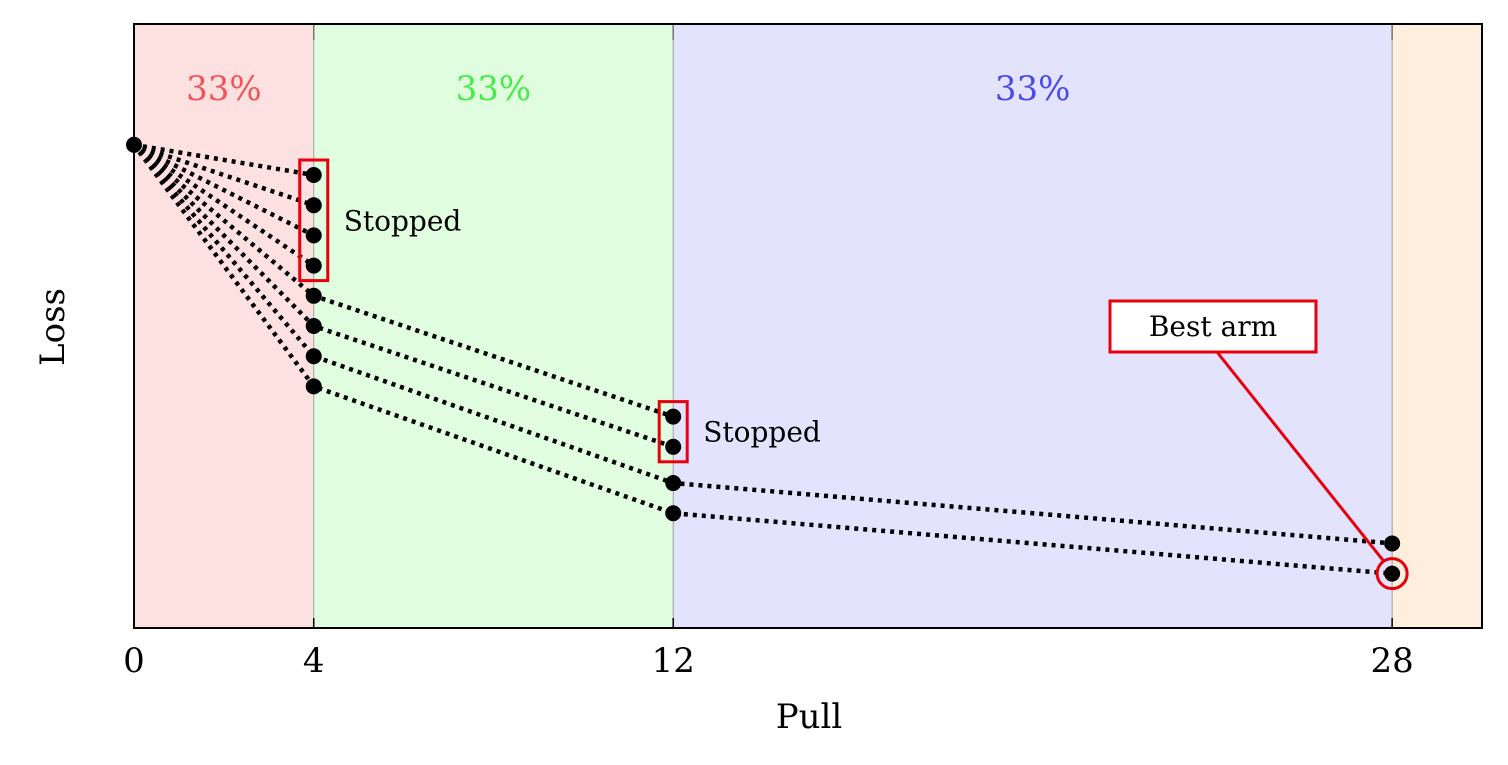 The height and width of the screenshot is (765, 1508). I want to click on y-axis-label: Loss, so click(53, 327).